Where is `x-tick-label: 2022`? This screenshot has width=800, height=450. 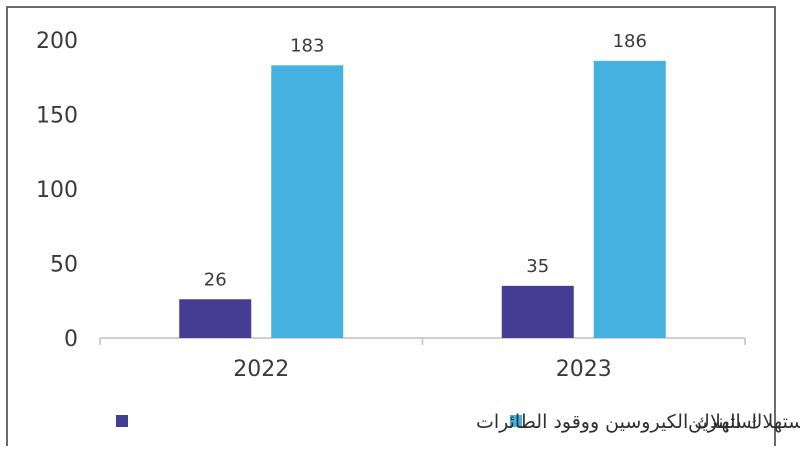
x-tick-label: 2022 is located at coordinates (261, 369).